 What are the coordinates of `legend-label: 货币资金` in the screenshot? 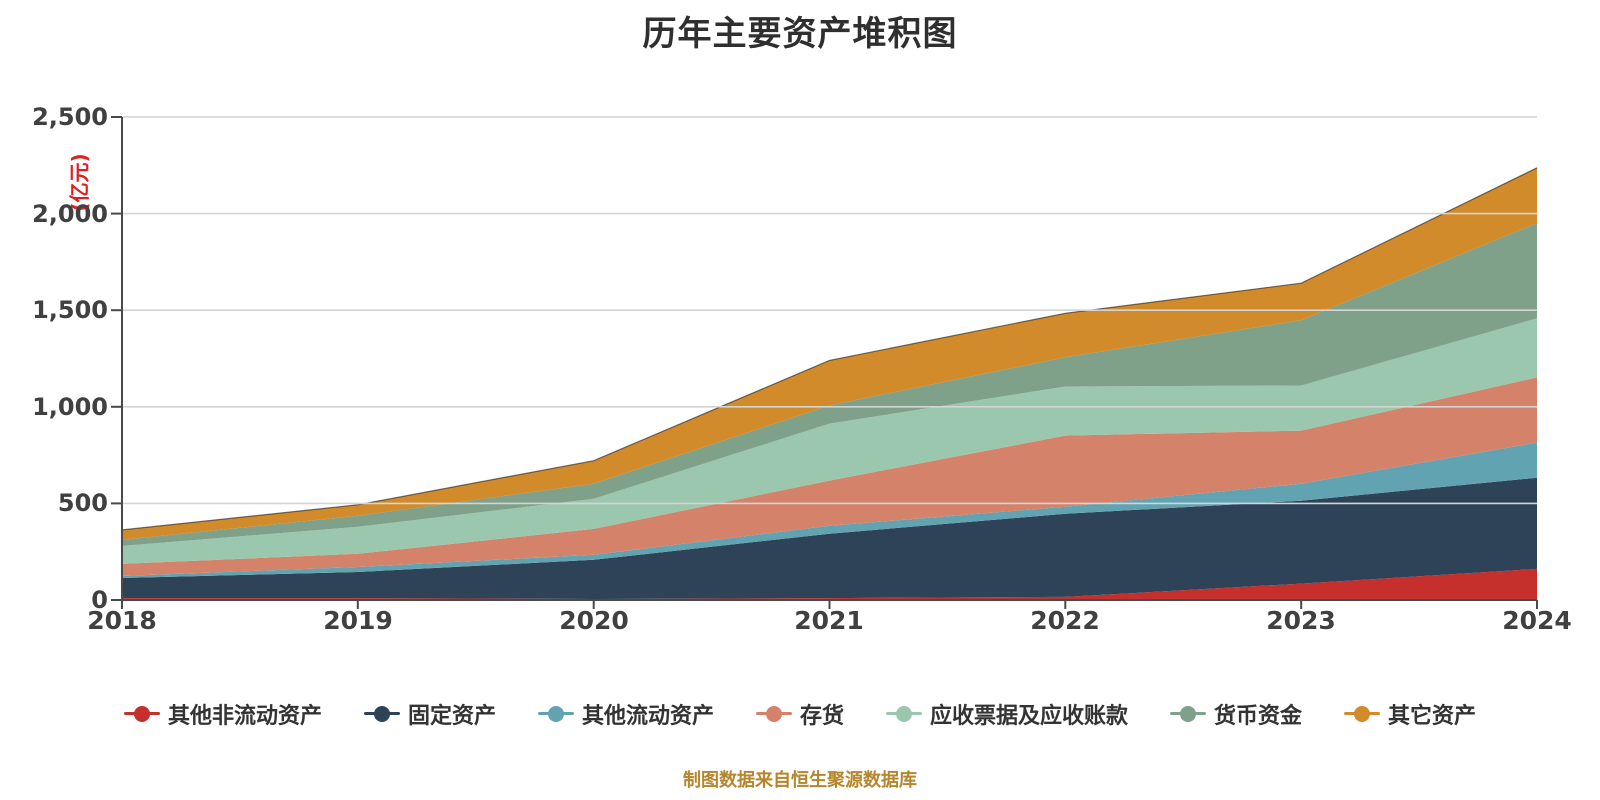 It's located at (1258, 716).